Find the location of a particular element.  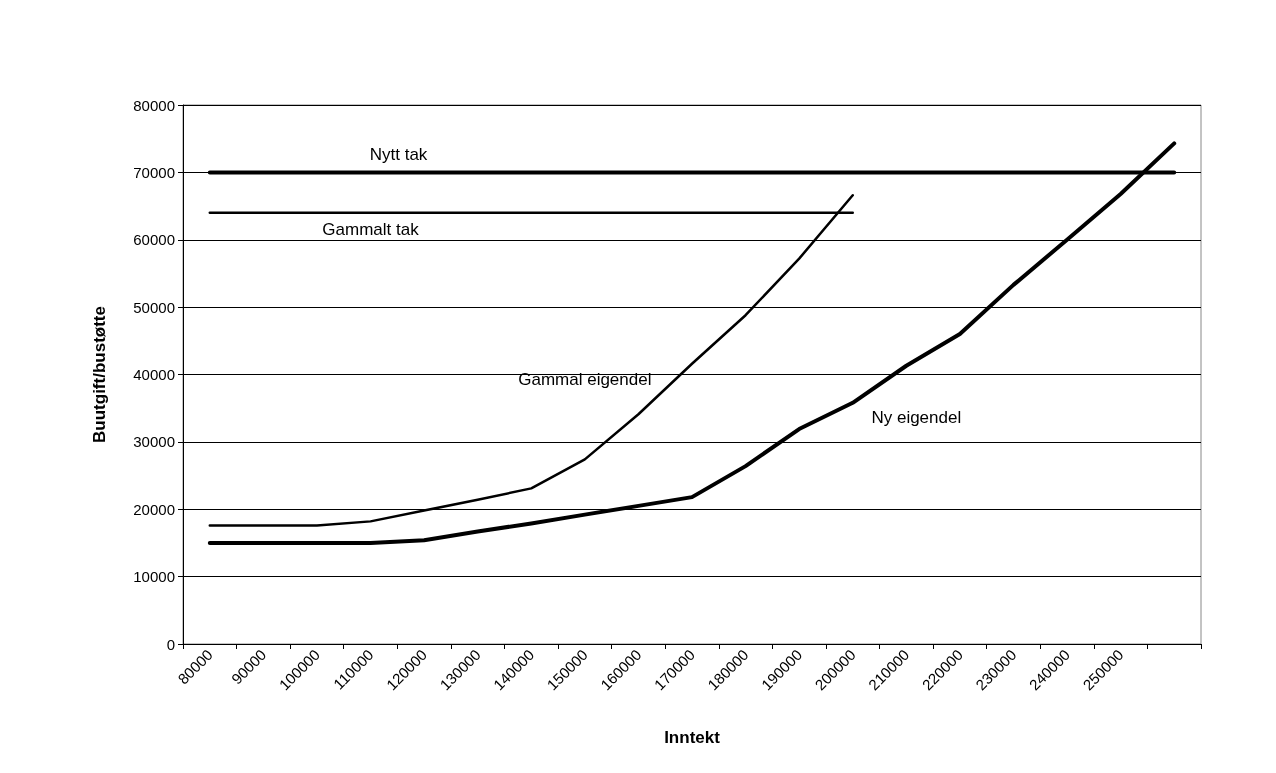

series-label: Gammal eigendel is located at coordinates (585, 379).